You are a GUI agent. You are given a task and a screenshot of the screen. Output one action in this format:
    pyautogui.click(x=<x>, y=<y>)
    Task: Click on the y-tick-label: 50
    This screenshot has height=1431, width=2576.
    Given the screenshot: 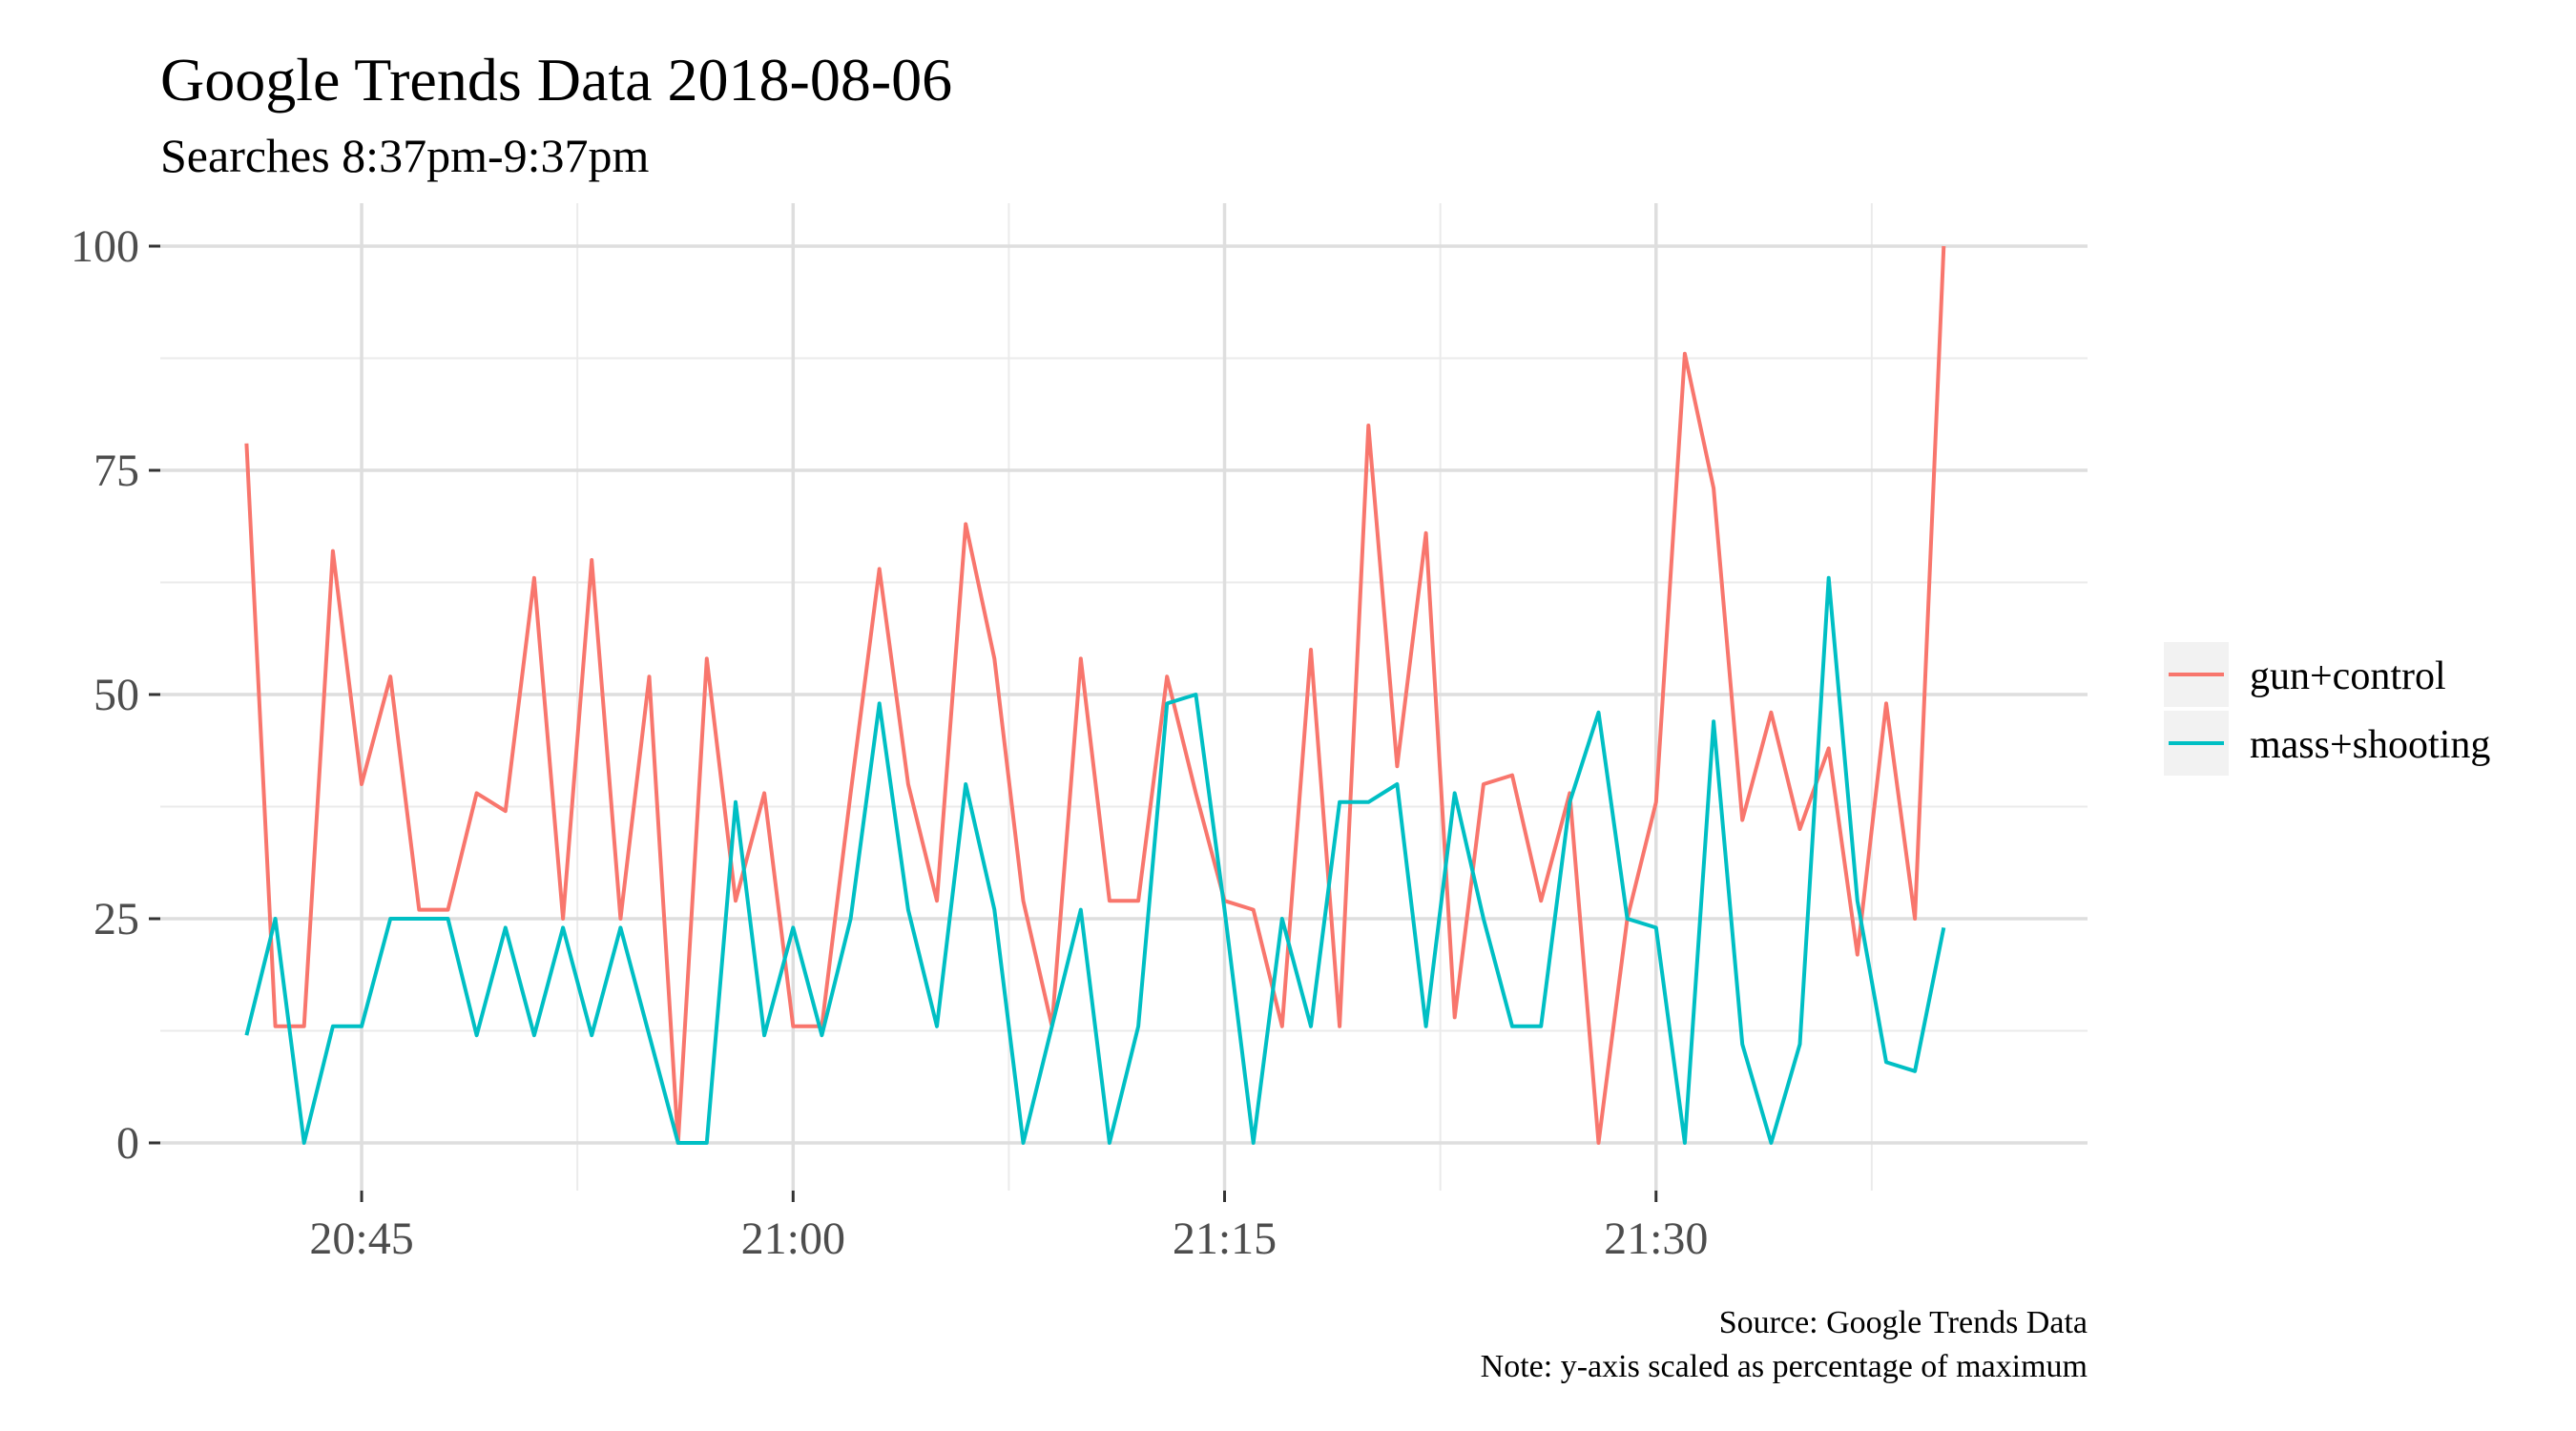 What is the action you would take?
    pyautogui.click(x=116, y=695)
    